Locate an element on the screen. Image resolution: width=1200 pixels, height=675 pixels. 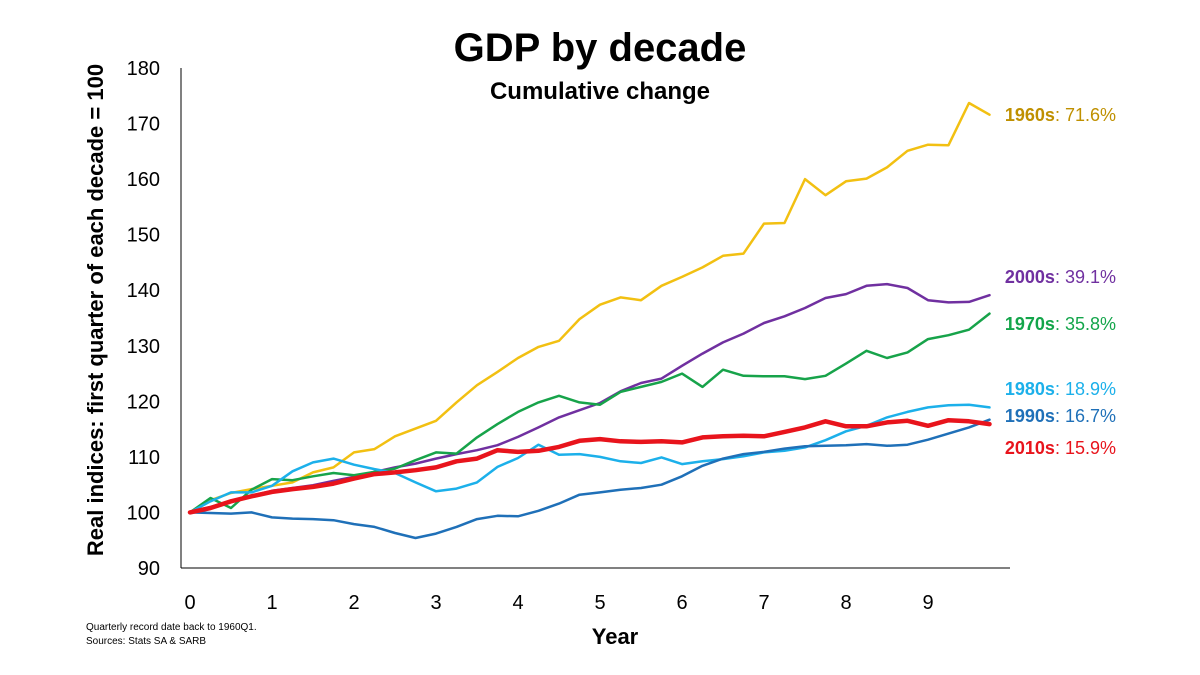
x-axis-label: Year is located at coordinates (615, 636).